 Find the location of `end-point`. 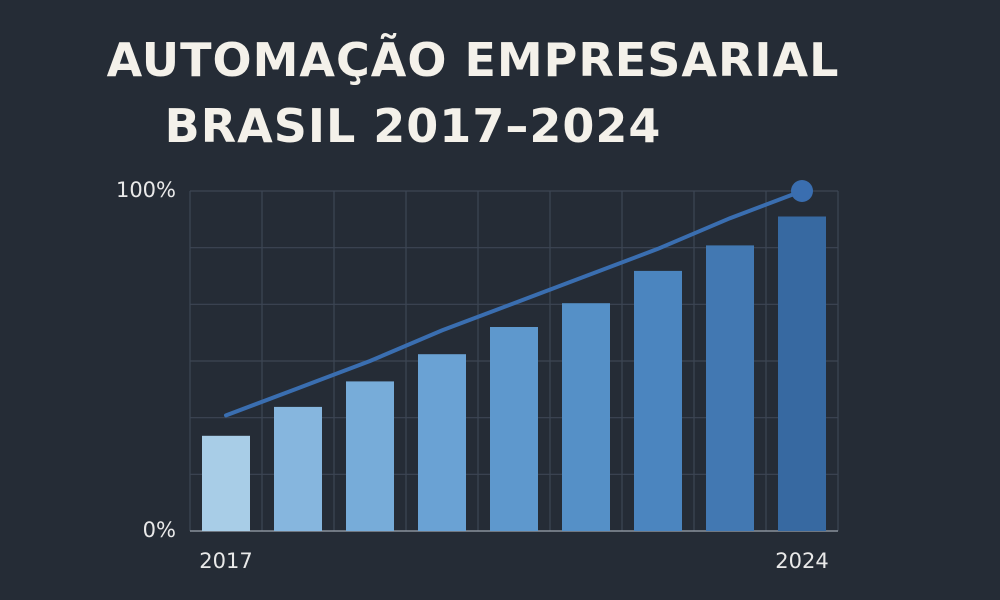

end-point is located at coordinates (802, 191).